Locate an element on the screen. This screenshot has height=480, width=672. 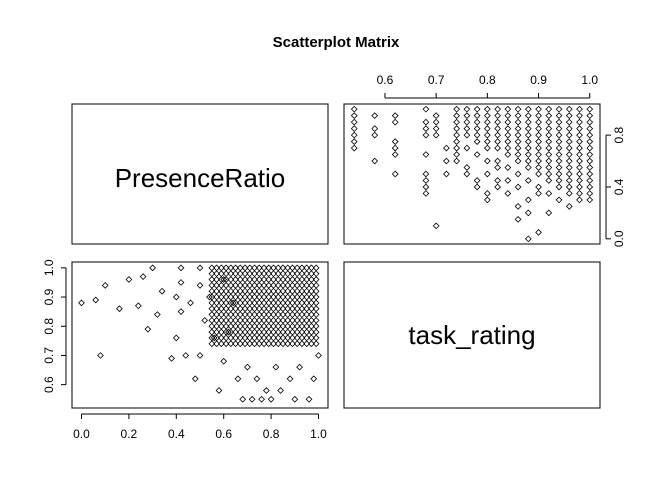
scatter-points-top-right is located at coordinates (472, 174).